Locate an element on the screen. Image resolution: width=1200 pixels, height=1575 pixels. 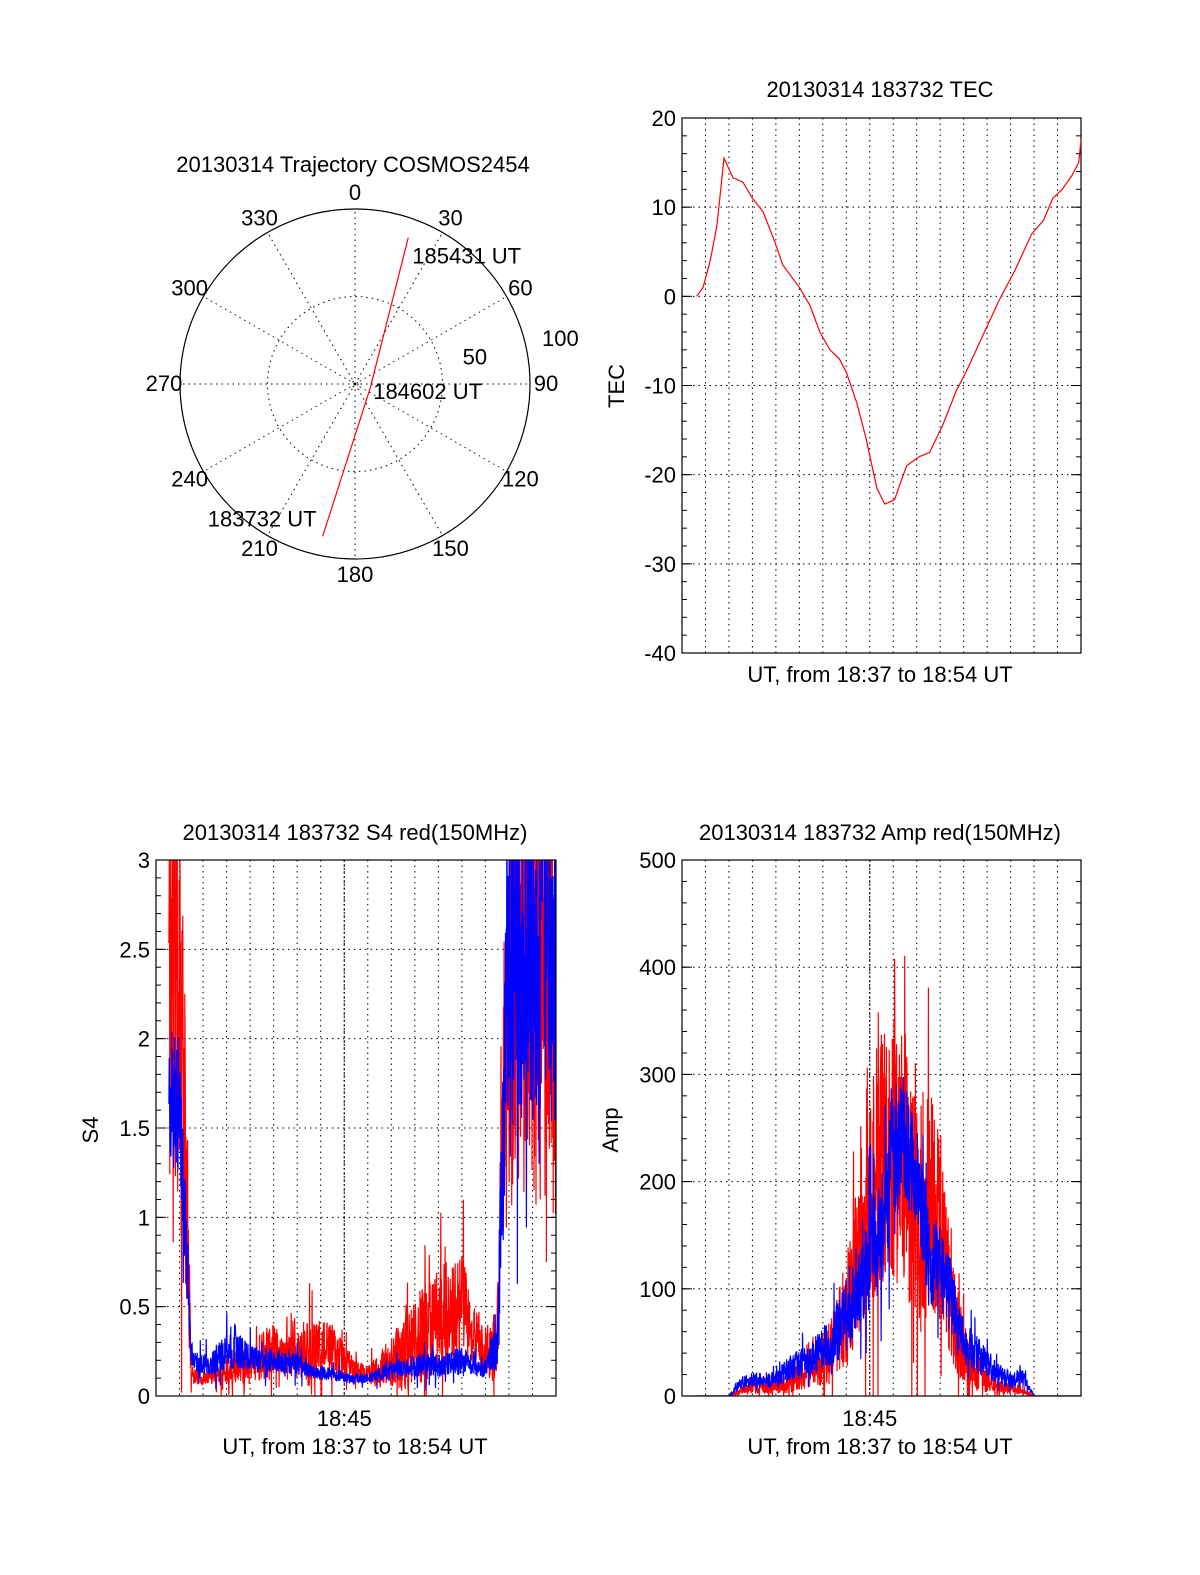
tec-y-tick-label: -40 is located at coordinates (660, 653).